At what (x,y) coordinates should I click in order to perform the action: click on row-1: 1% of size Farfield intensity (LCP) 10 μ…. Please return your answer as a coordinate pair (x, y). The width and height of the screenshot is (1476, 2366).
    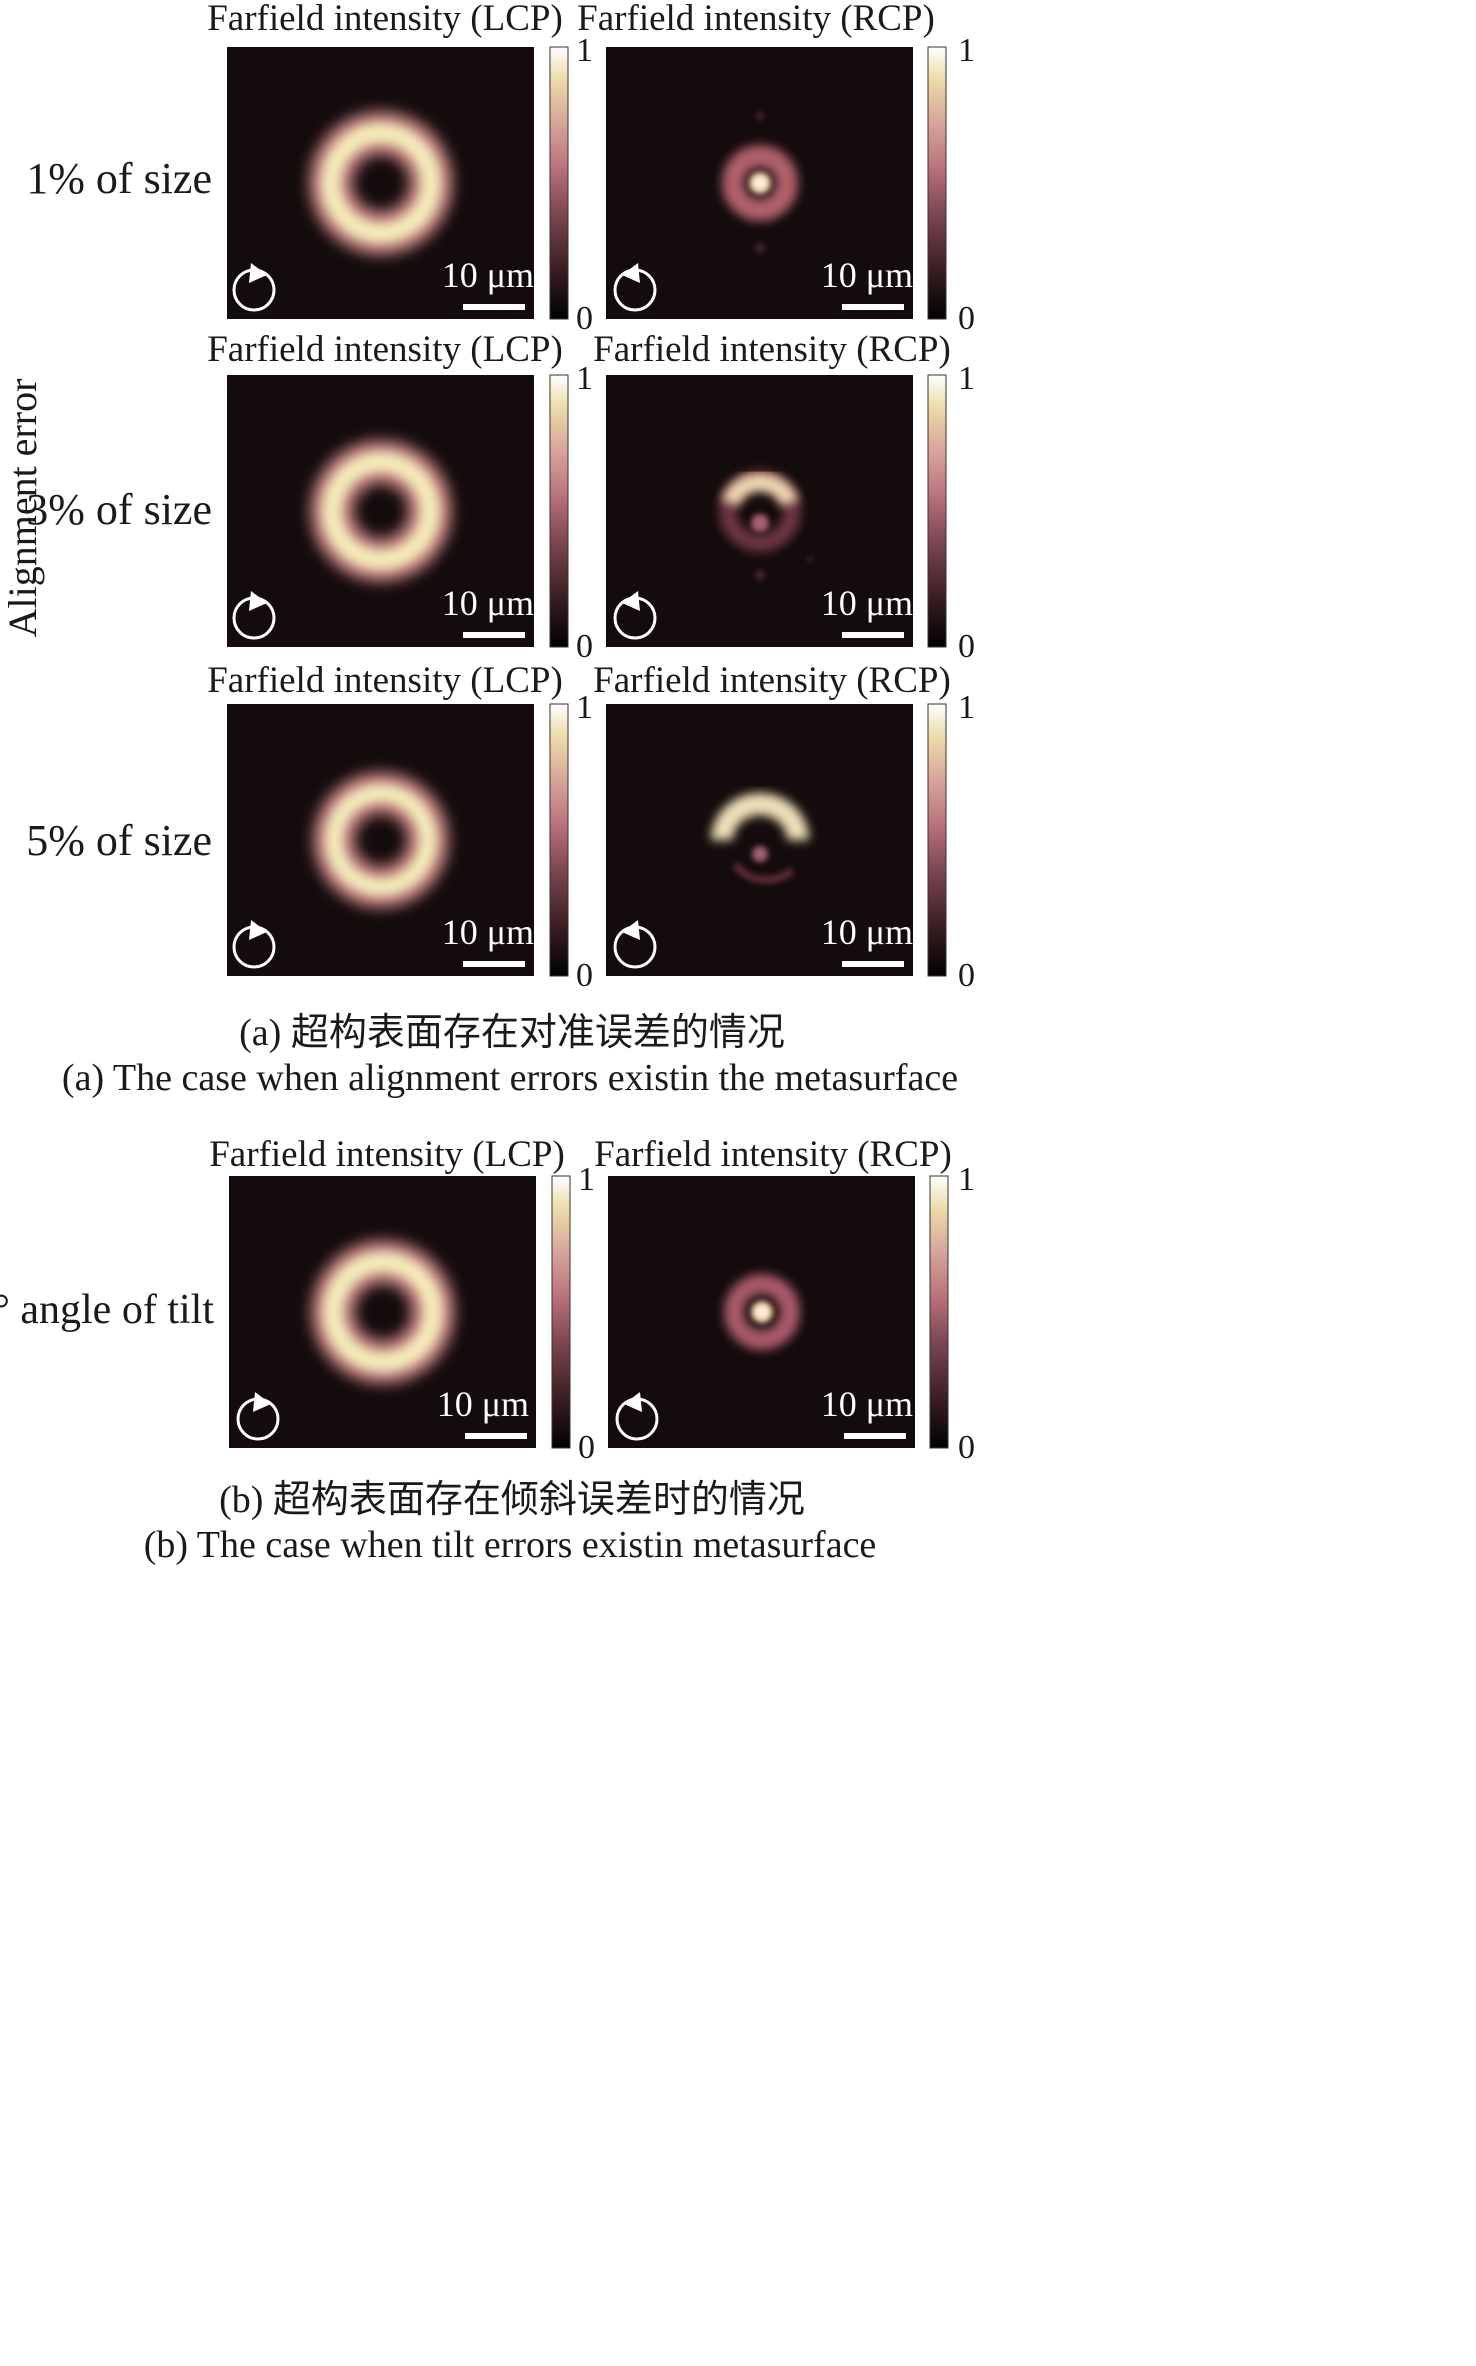
    Looking at the image, I should click on (500, 168).